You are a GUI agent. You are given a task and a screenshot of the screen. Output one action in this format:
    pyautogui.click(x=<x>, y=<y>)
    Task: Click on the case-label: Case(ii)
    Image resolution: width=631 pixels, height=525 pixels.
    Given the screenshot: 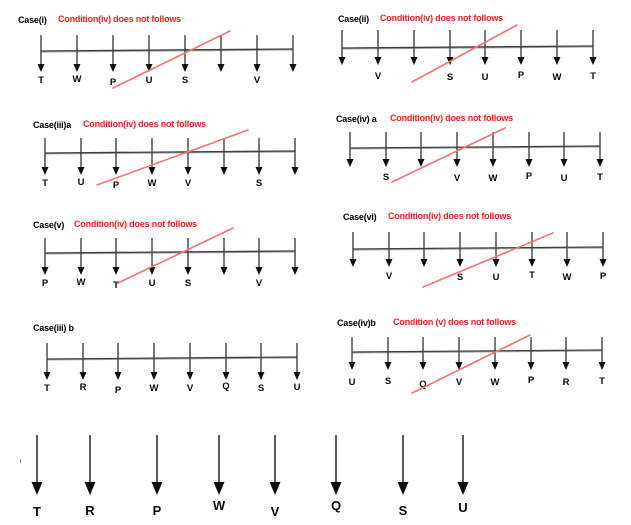 What is the action you would take?
    pyautogui.click(x=353, y=19)
    